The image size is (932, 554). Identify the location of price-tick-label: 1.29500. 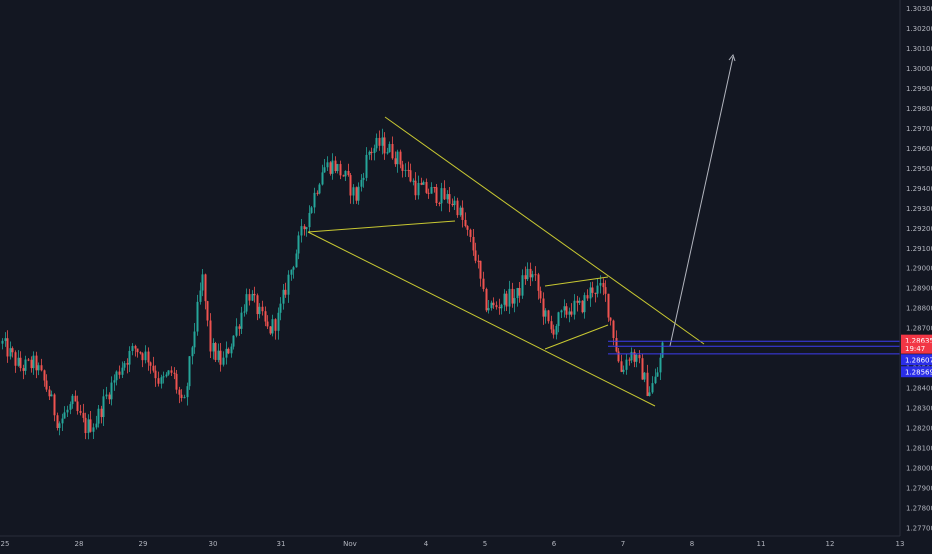
(919, 169).